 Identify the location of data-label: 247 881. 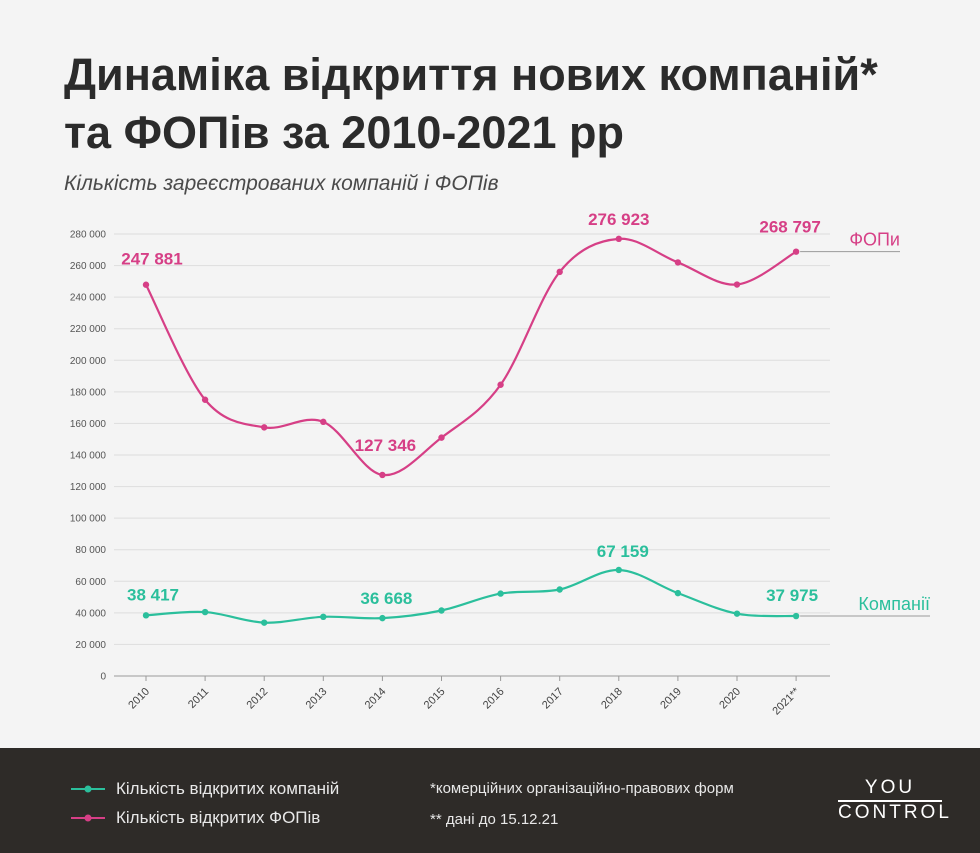
(151, 259).